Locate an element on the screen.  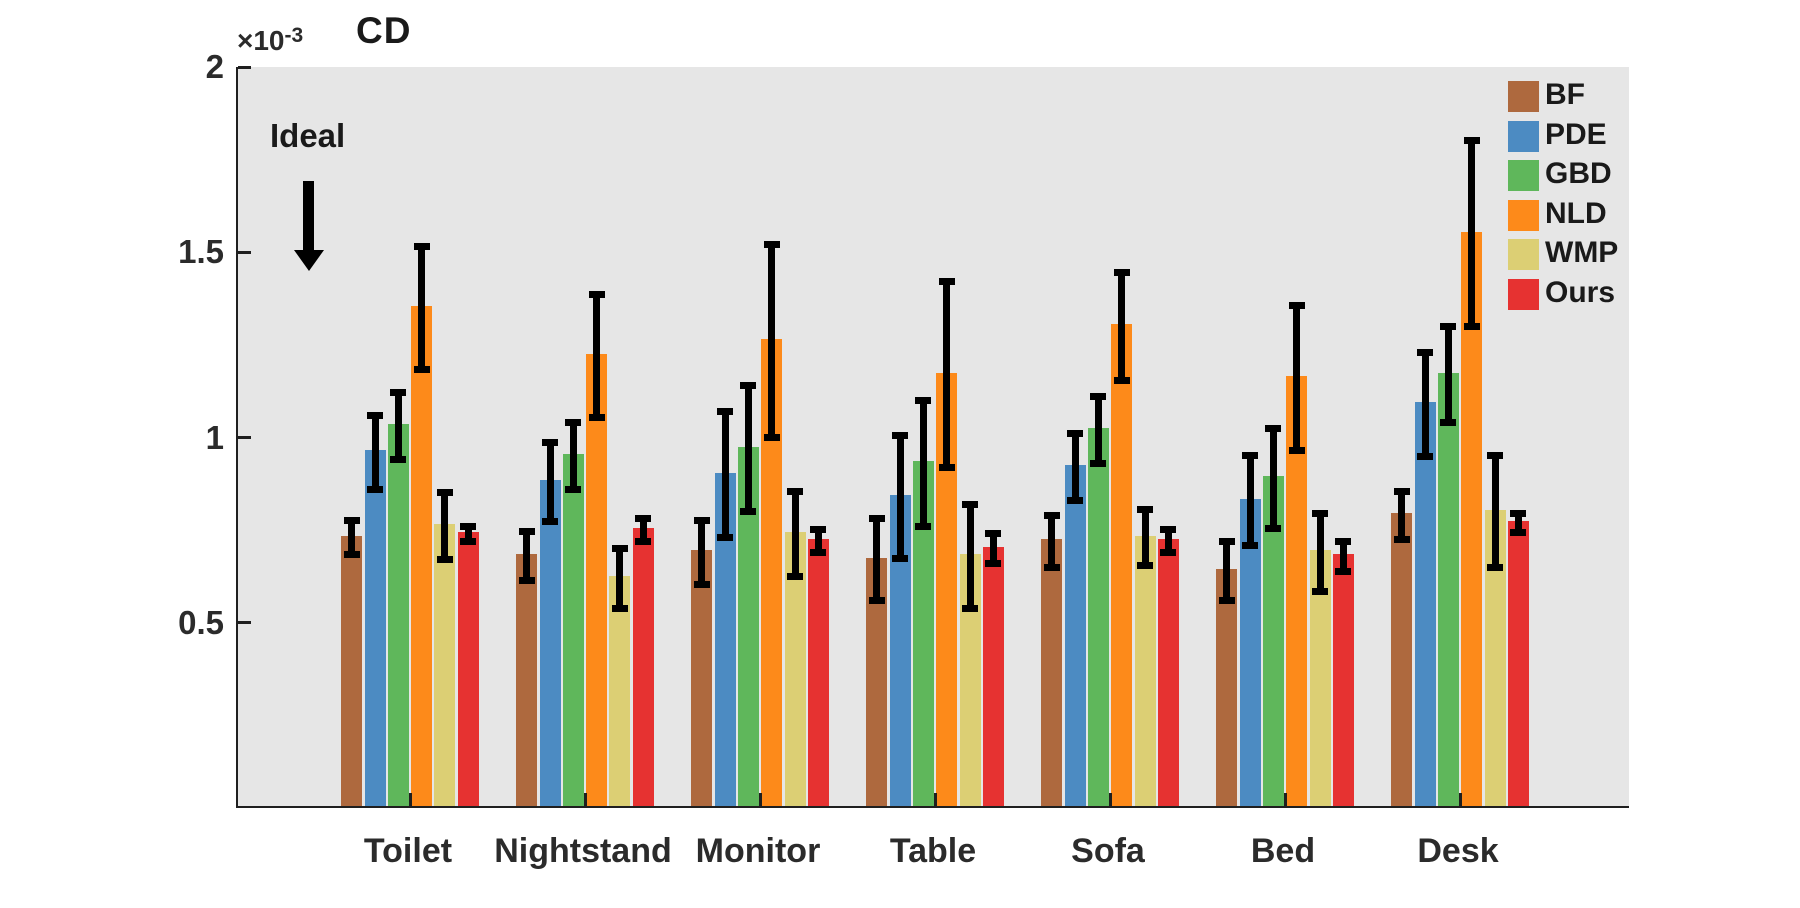
bar-gbd-monitor is located at coordinates (748, 626).